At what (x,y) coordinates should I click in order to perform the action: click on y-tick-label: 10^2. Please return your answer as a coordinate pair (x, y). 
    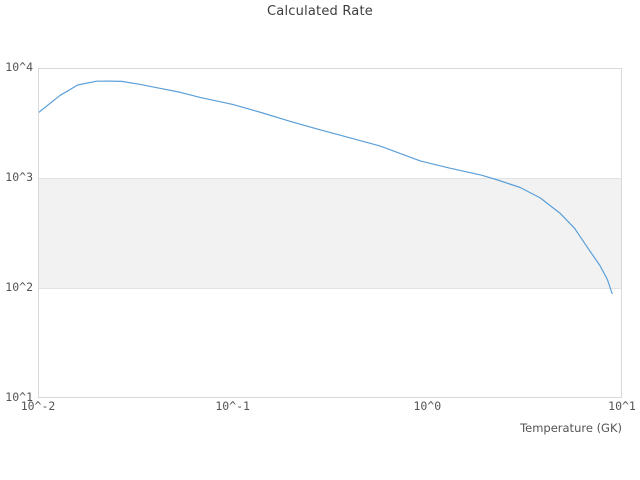
    Looking at the image, I should click on (19, 287).